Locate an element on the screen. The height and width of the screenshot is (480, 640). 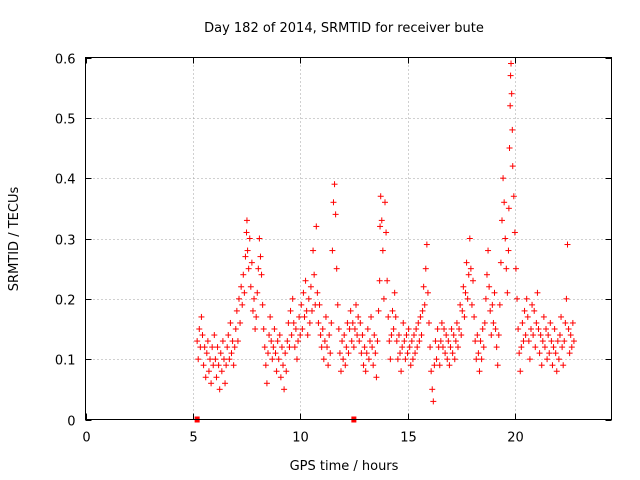
y-axis-label: SRMTID / TECUs is located at coordinates (14, 239).